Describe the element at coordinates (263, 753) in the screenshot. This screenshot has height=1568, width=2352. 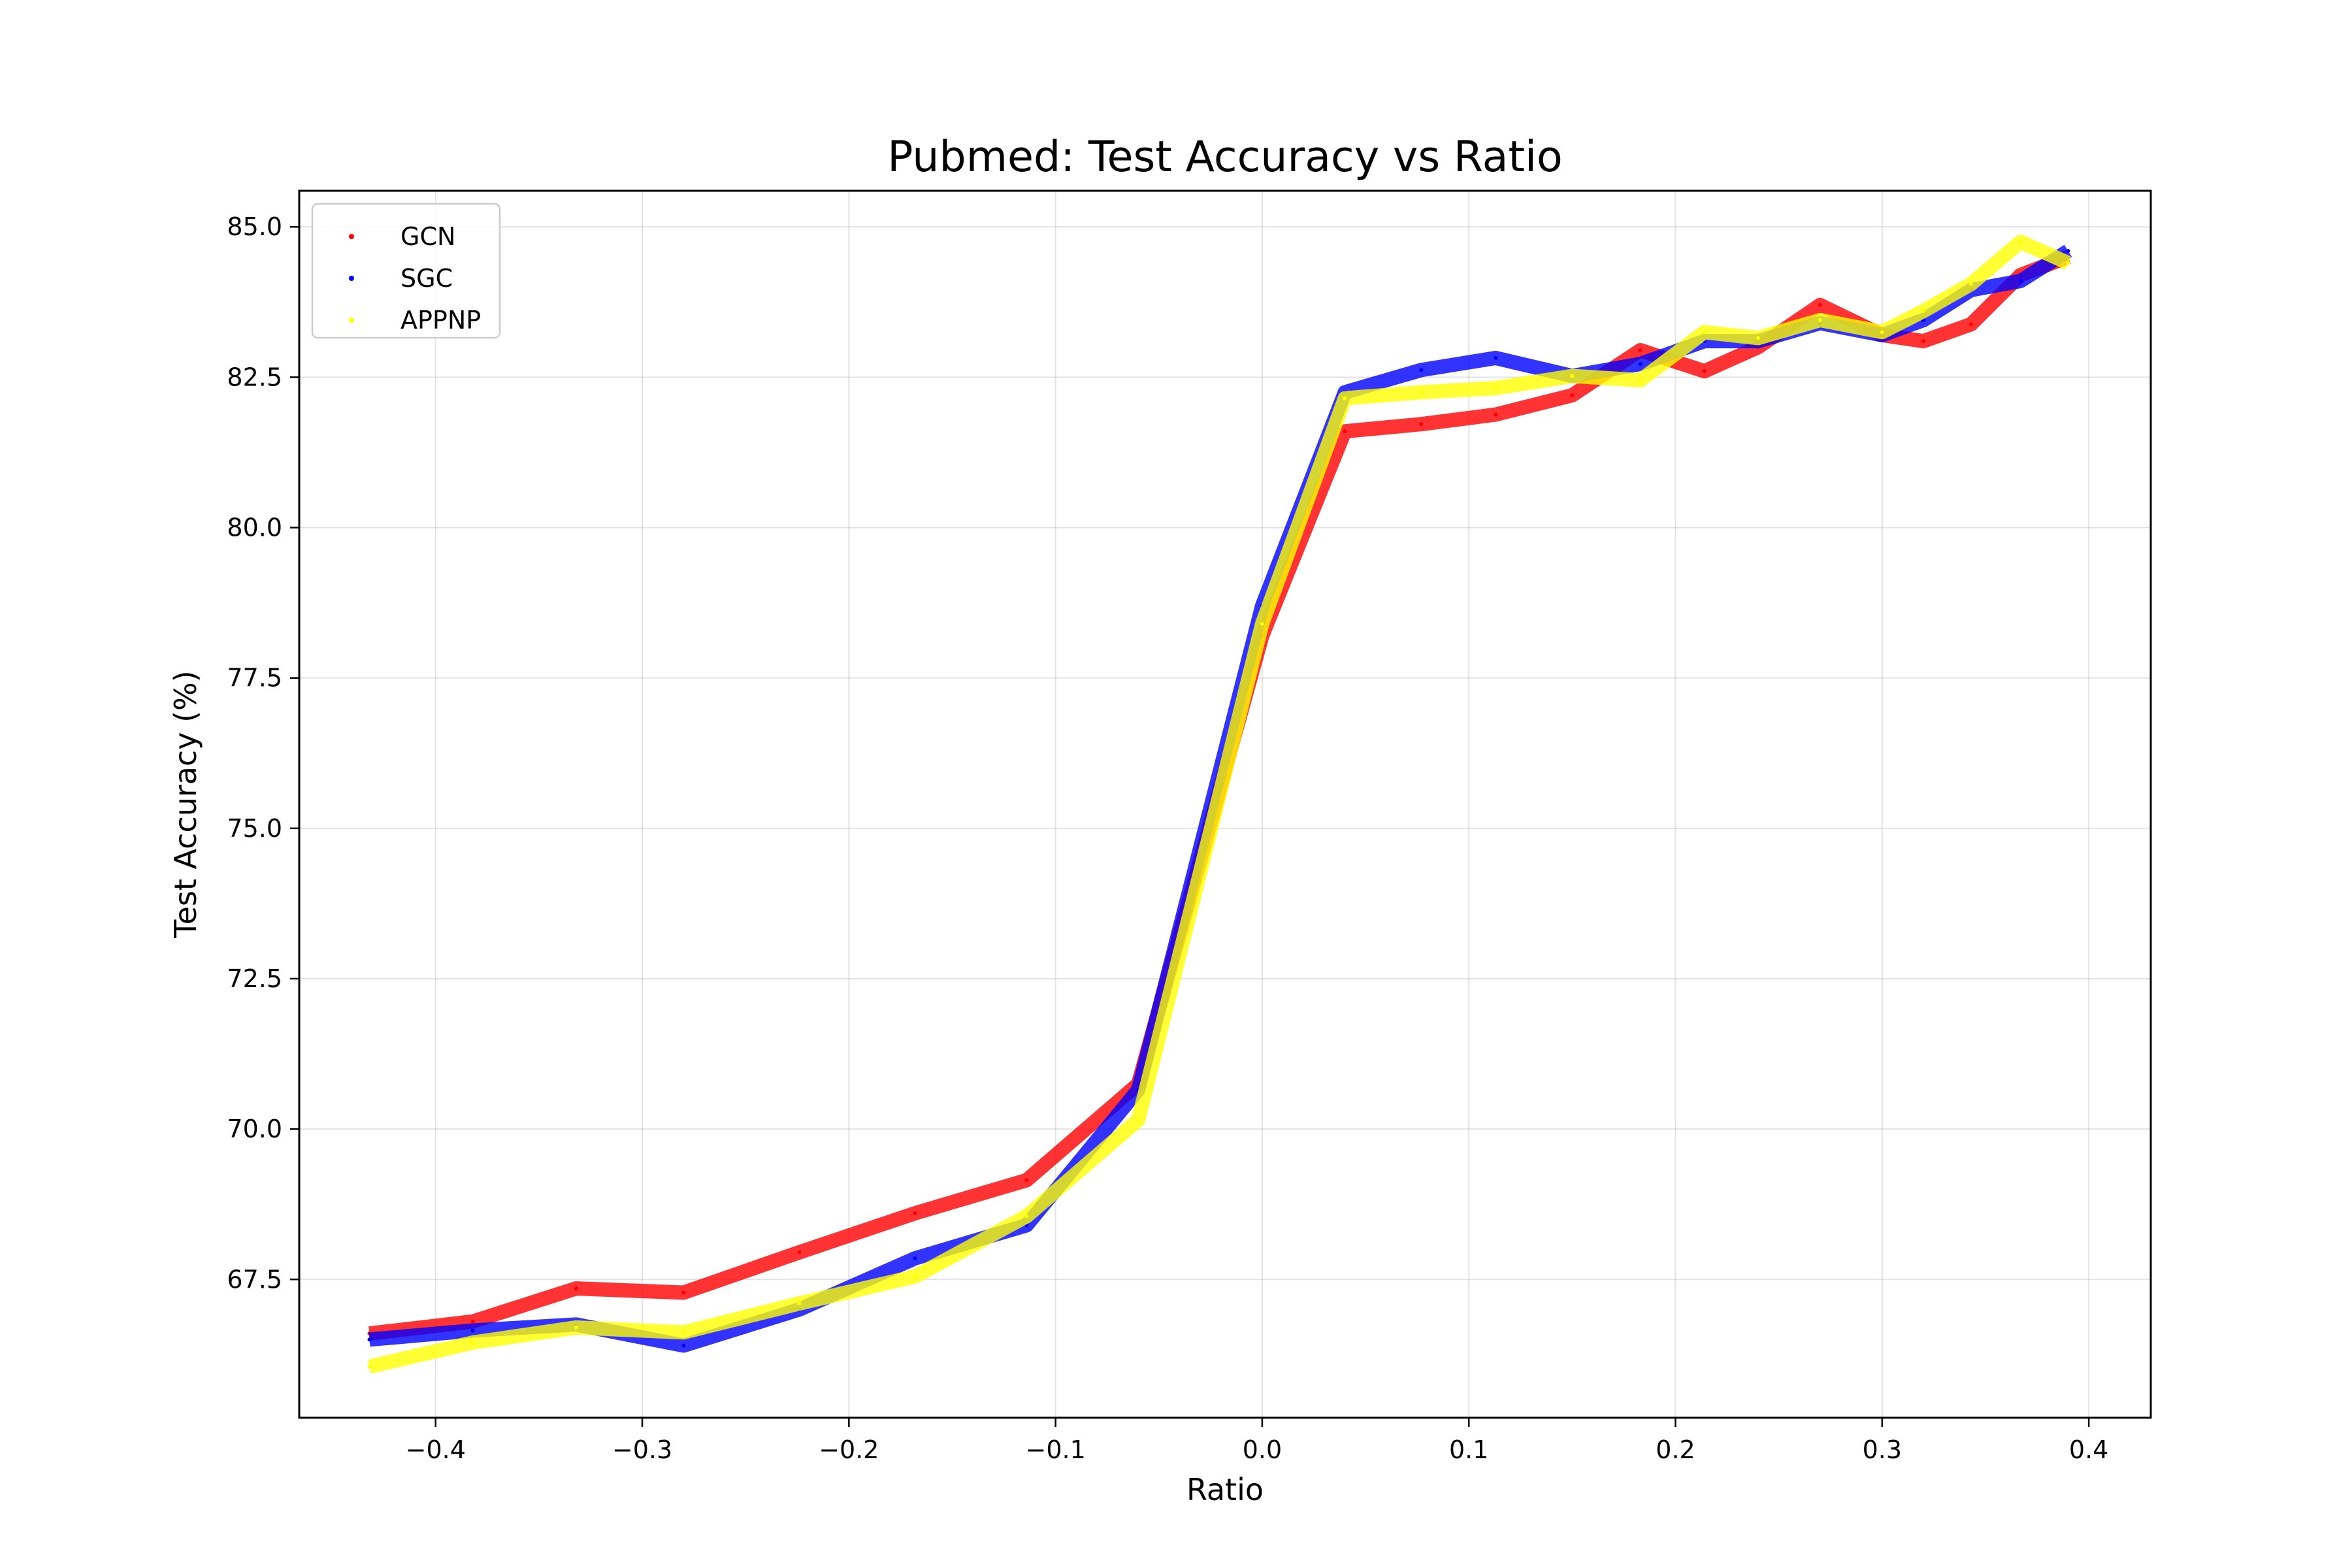
I see `y-axis-ticks: 67.5 70.0 72.5 75.0 77.5 80.0 82.5 85.0` at that location.